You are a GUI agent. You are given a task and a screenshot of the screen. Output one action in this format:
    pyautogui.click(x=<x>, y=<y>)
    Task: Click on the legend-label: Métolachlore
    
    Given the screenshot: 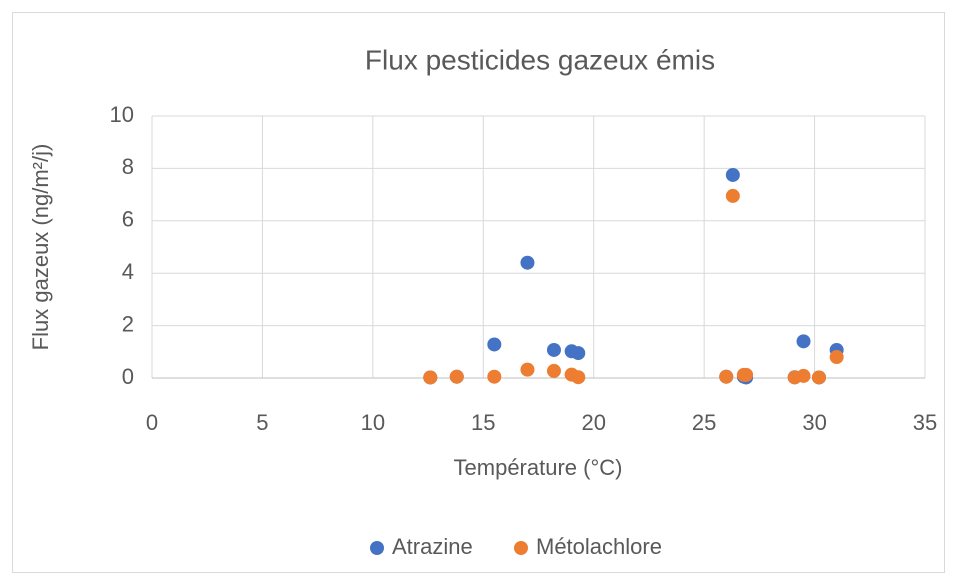 What is the action you would take?
    pyautogui.click(x=599, y=546)
    